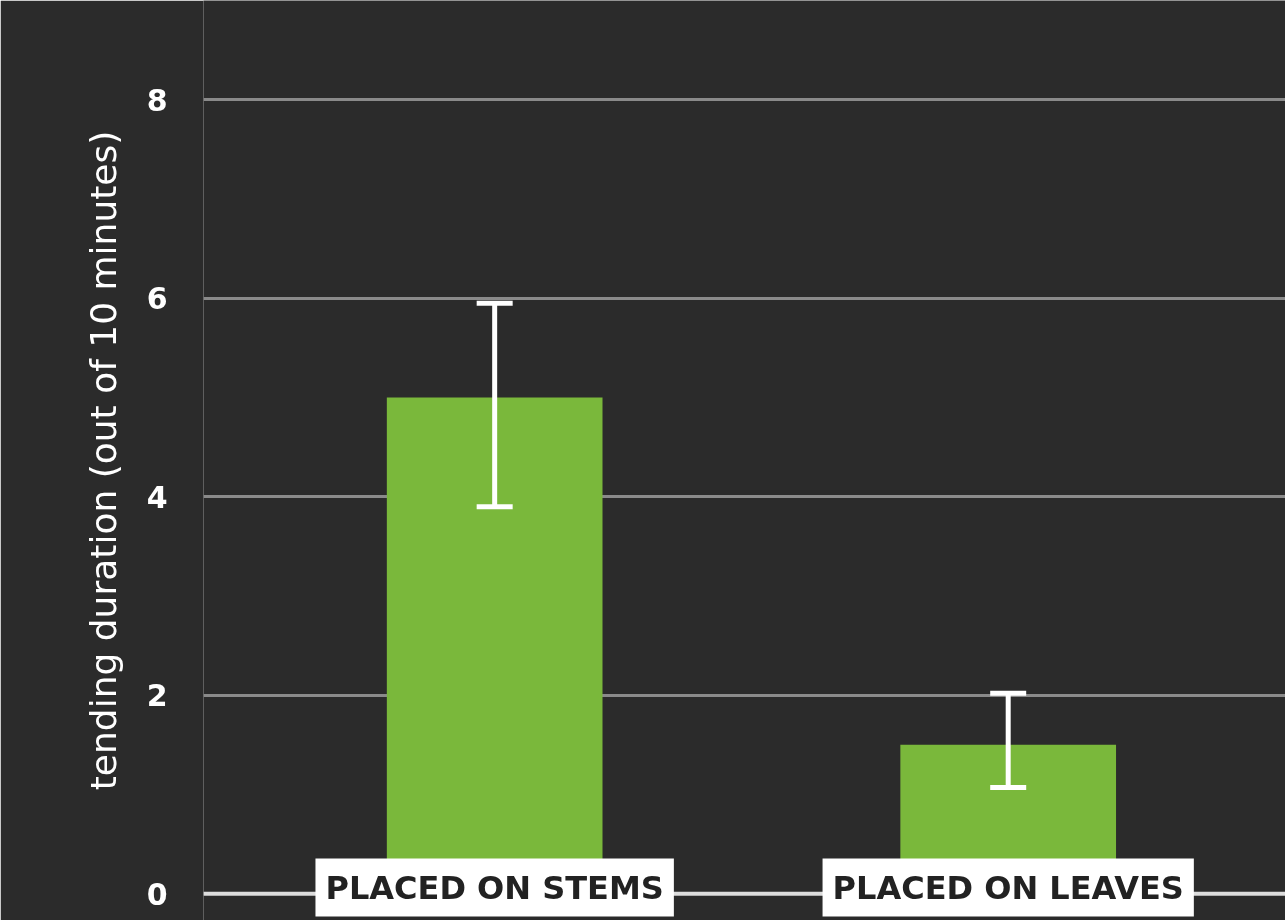  I want to click on y-axis-title: tending duration (out of 10 minutes), so click(103, 460).